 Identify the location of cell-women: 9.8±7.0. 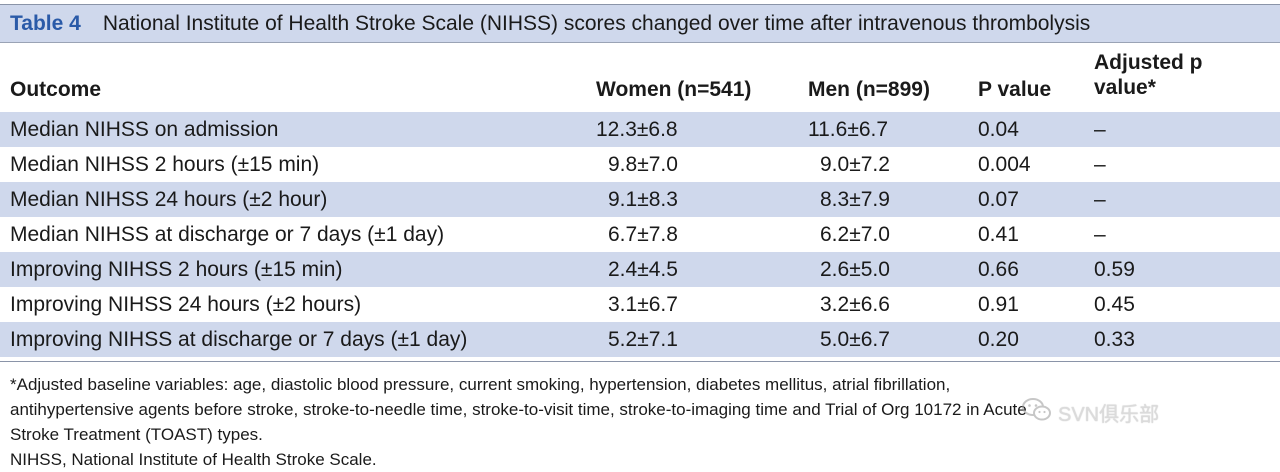
(643, 164).